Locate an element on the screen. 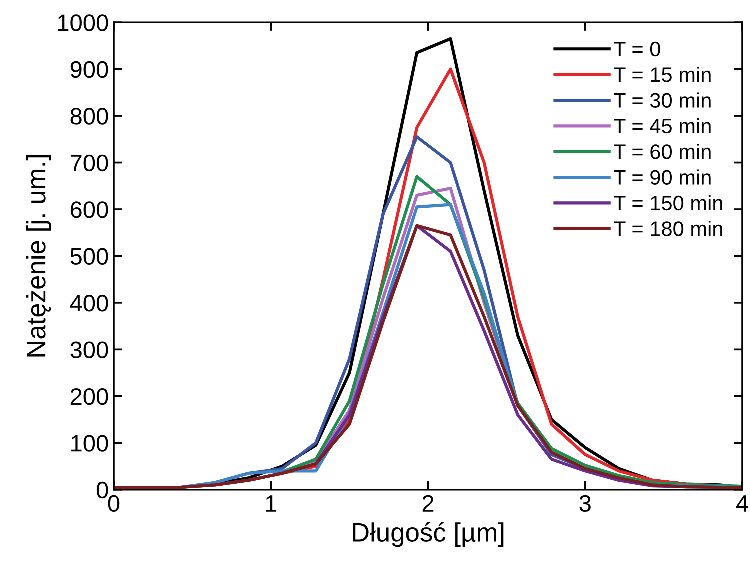  y-tick-label: 300 is located at coordinates (89, 350).